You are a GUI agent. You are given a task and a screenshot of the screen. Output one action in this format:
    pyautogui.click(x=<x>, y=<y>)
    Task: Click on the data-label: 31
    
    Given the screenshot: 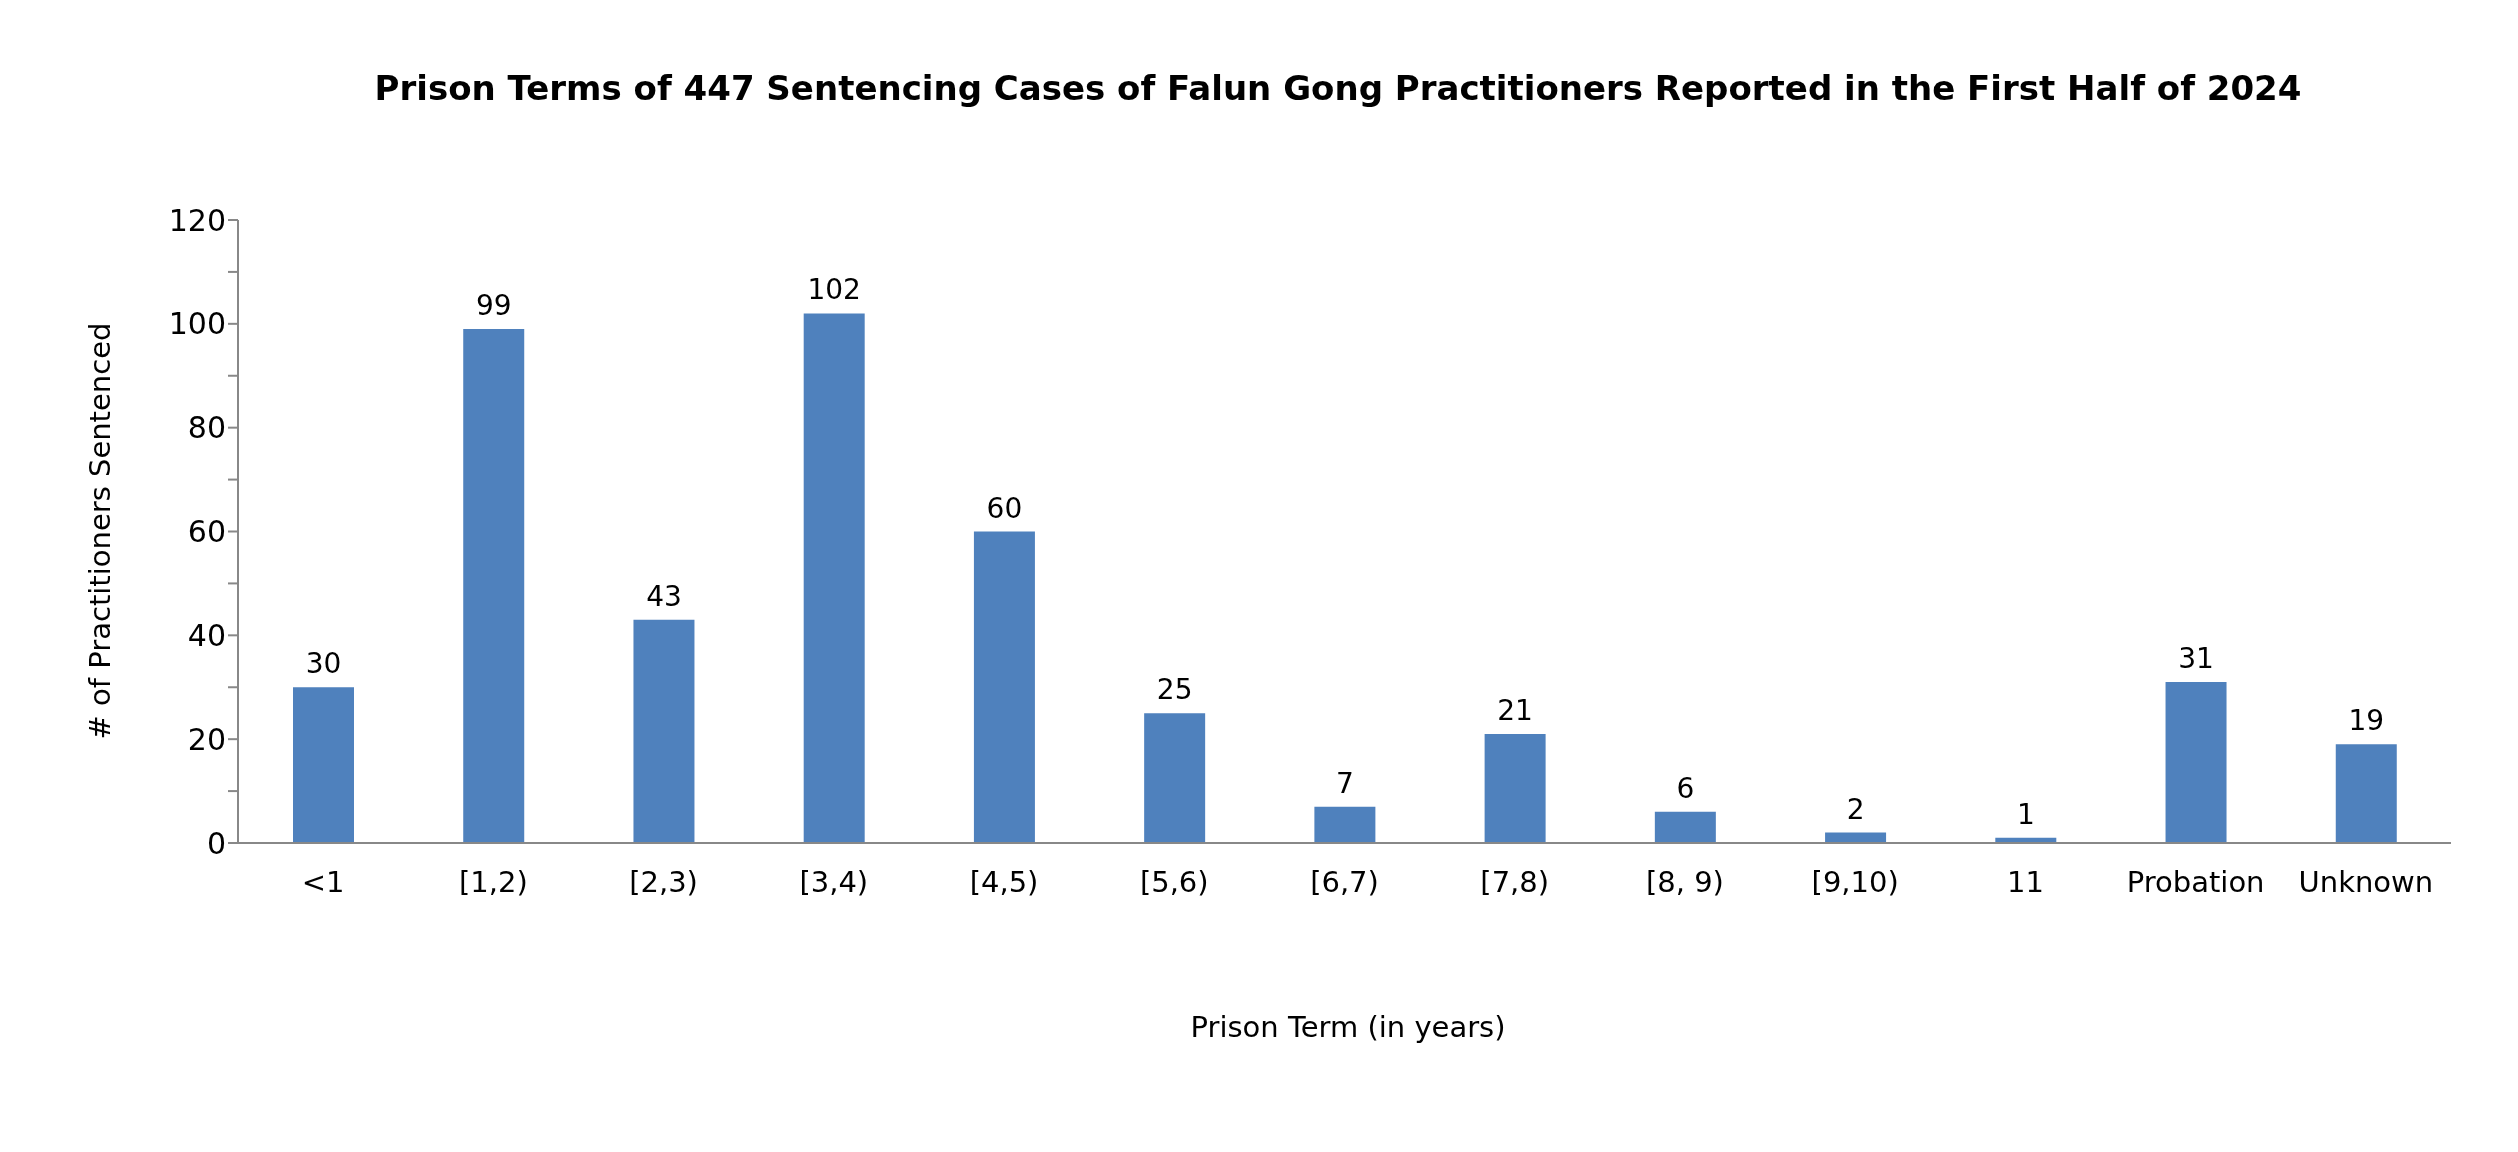 What is the action you would take?
    pyautogui.click(x=2196, y=659)
    